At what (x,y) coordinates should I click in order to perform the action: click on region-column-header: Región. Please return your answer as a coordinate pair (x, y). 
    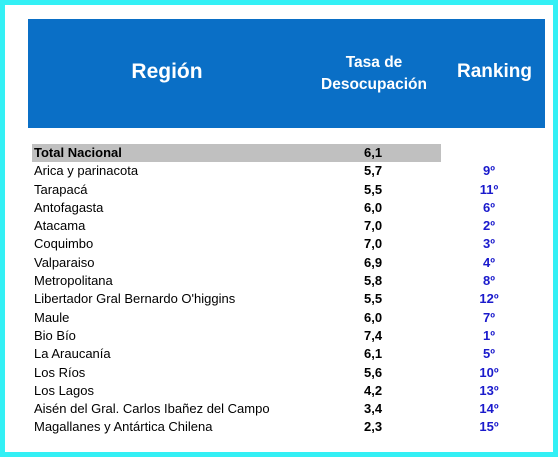
    Looking at the image, I should click on (167, 73).